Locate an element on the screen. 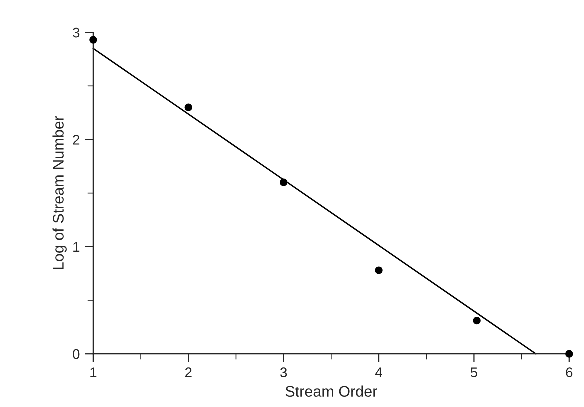 The width and height of the screenshot is (584, 407). x-axis-title: Stream Order is located at coordinates (332, 392).